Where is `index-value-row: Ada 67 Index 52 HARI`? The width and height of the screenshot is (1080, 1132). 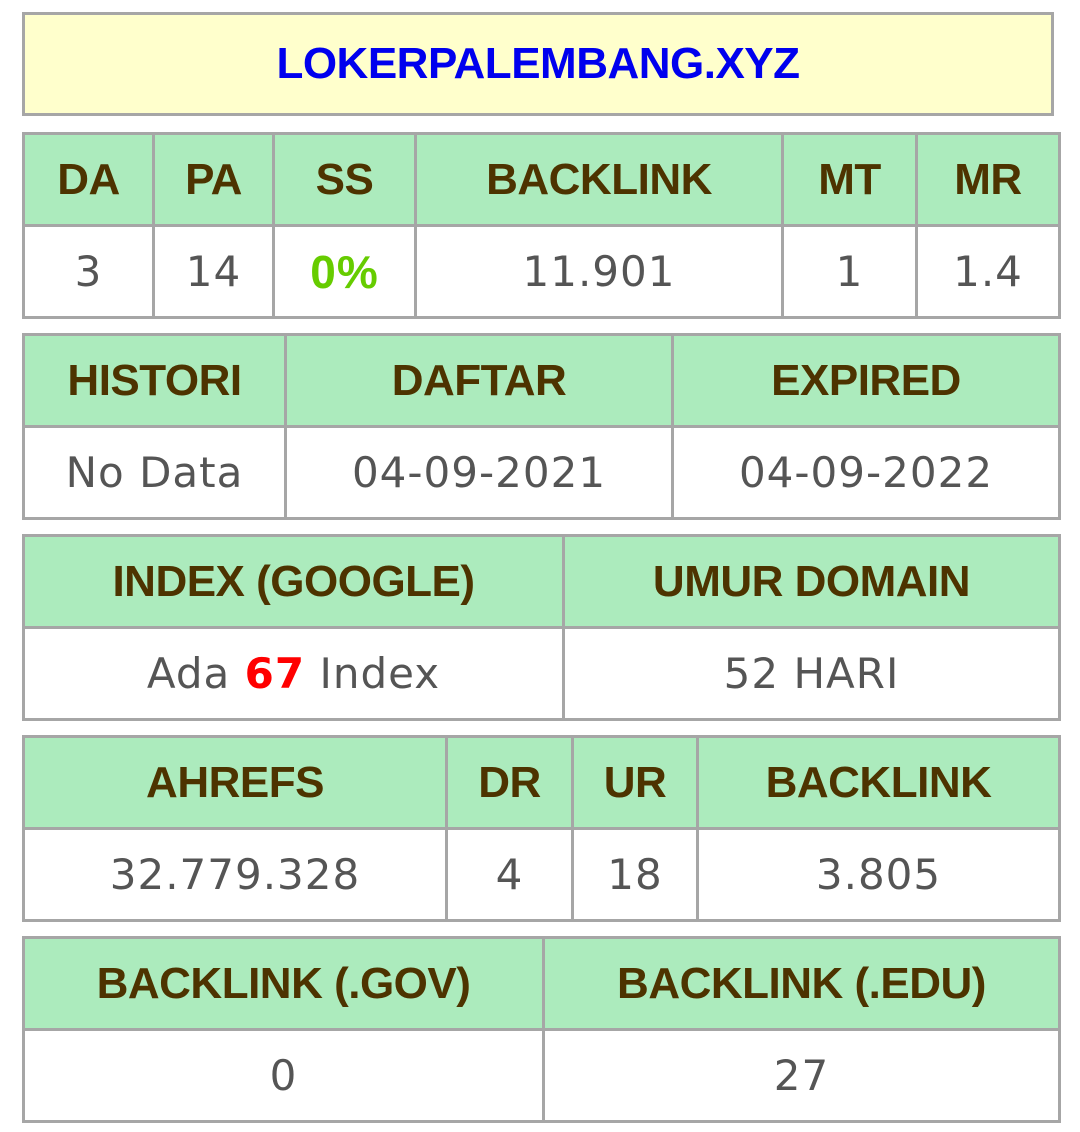
index-value-row: Ada 67 Index 52 HARI is located at coordinates (541, 673).